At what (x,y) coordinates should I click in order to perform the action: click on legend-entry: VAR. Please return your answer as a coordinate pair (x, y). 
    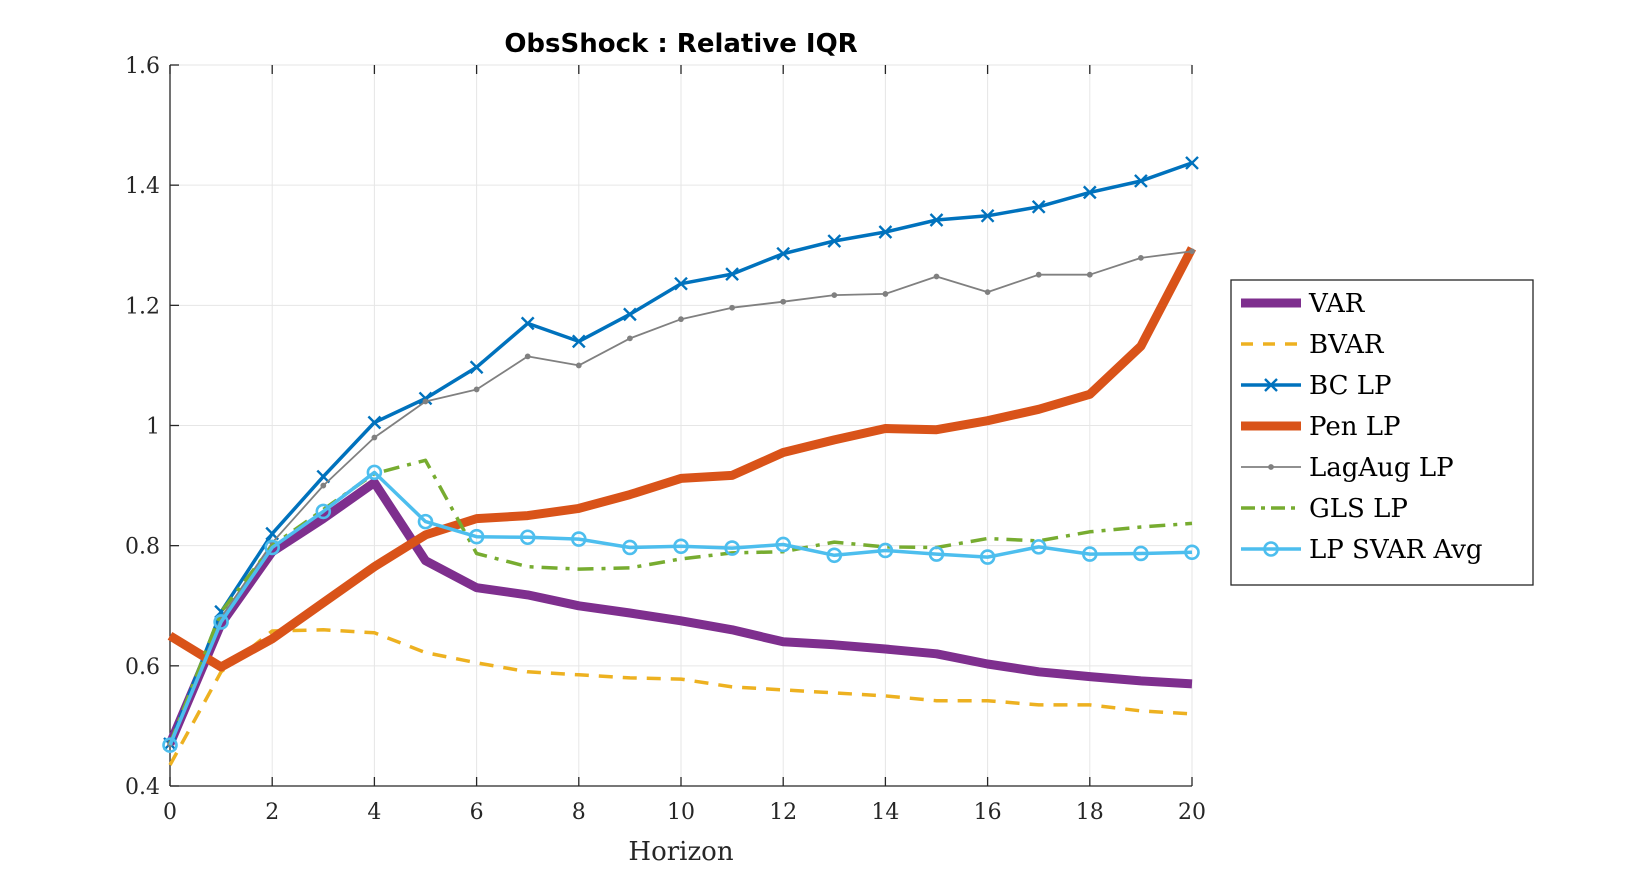
    Looking at the image, I should click on (1303, 304).